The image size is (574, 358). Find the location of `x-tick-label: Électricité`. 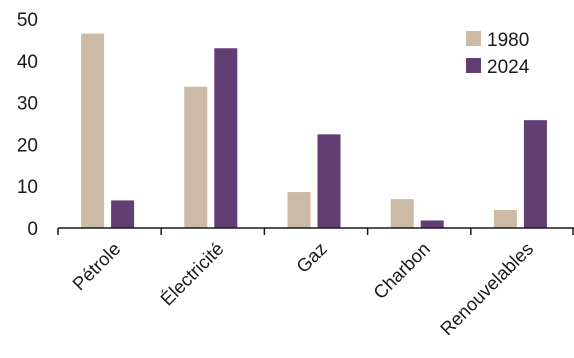

x-tick-label: Électricité is located at coordinates (192, 274).